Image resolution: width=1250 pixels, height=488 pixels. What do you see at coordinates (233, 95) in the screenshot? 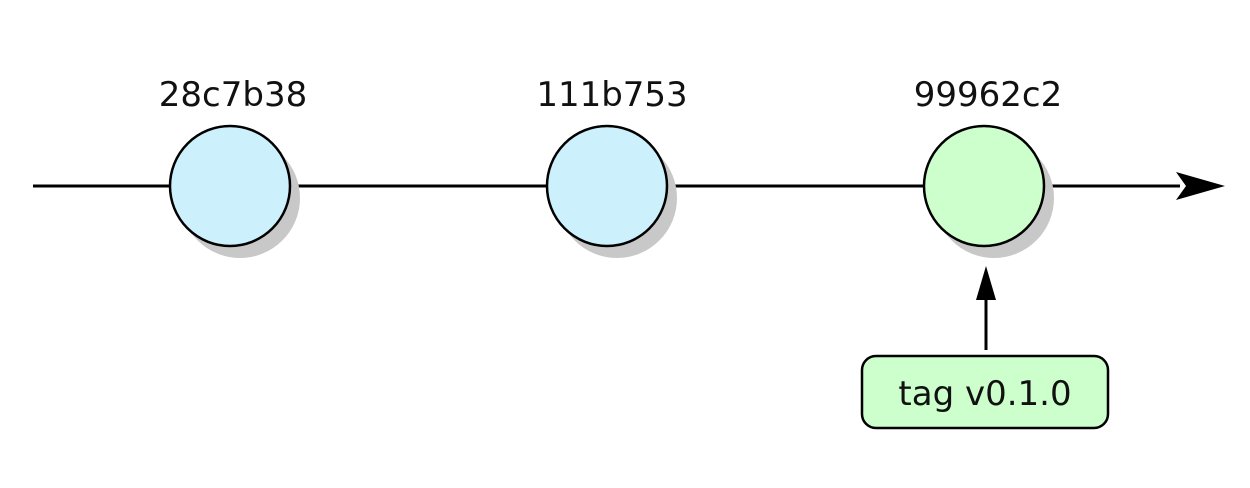
I see `commit-hash-label: 28c7b38` at bounding box center [233, 95].